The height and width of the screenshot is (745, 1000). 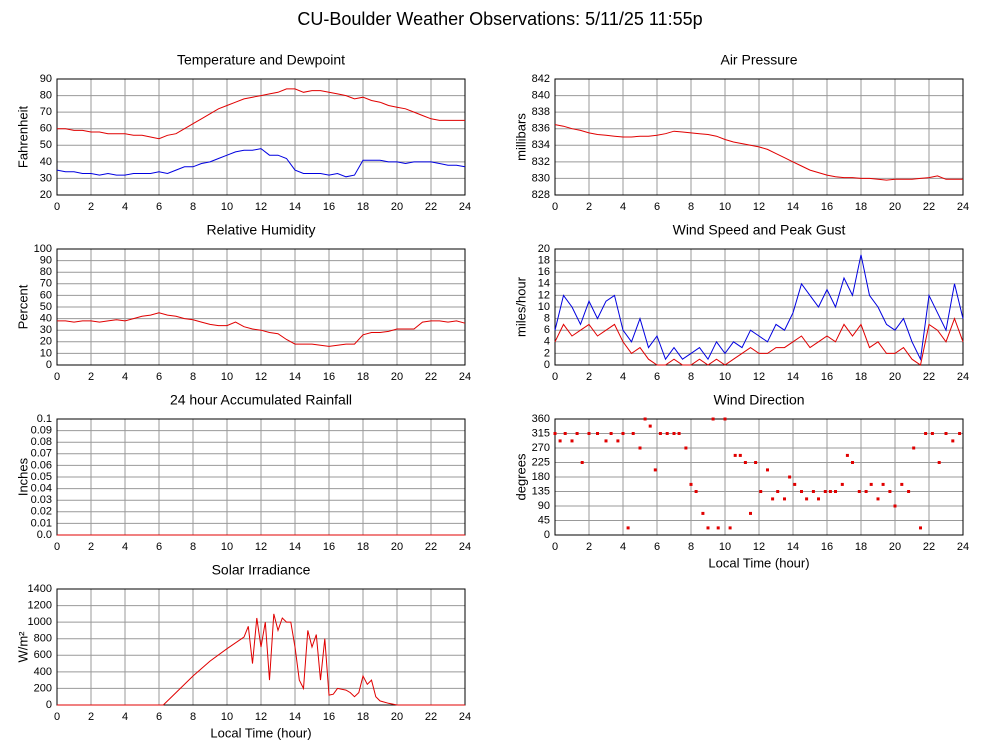 What do you see at coordinates (43, 688) in the screenshot?
I see `y-tick-label: 200` at bounding box center [43, 688].